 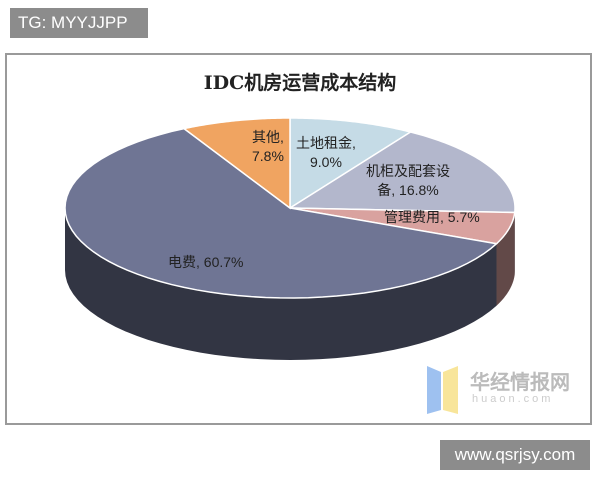 I want to click on label-other: 其他, 7.8%, so click(x=268, y=146).